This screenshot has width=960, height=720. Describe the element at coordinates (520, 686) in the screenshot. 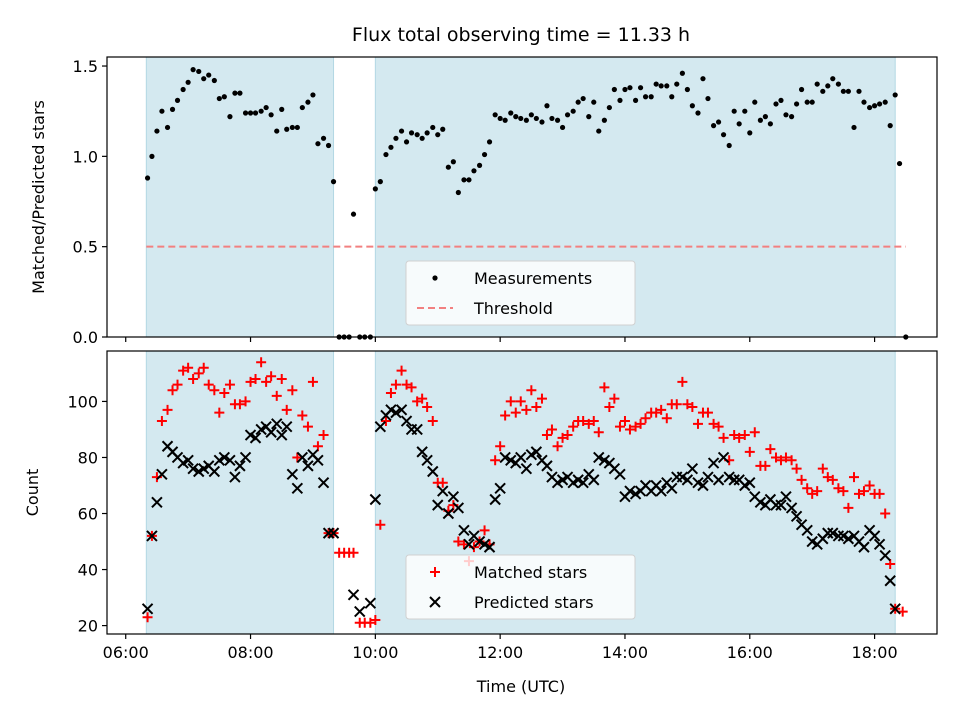

I see `x-axis-label: Time (UTC)` at that location.